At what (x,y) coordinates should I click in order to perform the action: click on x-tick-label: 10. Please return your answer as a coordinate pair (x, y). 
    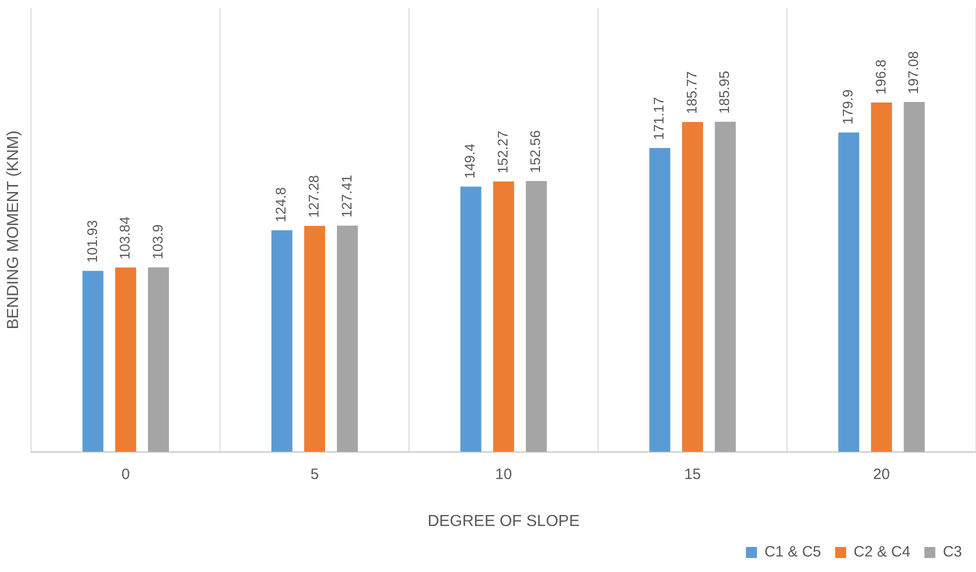
    Looking at the image, I should click on (503, 474).